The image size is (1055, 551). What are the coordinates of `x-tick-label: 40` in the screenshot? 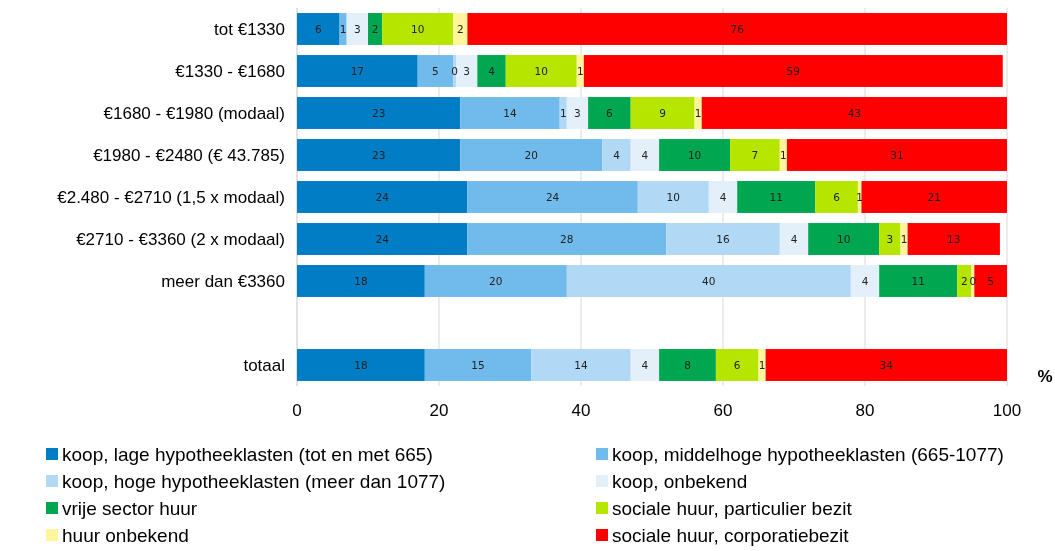 It's located at (581, 410).